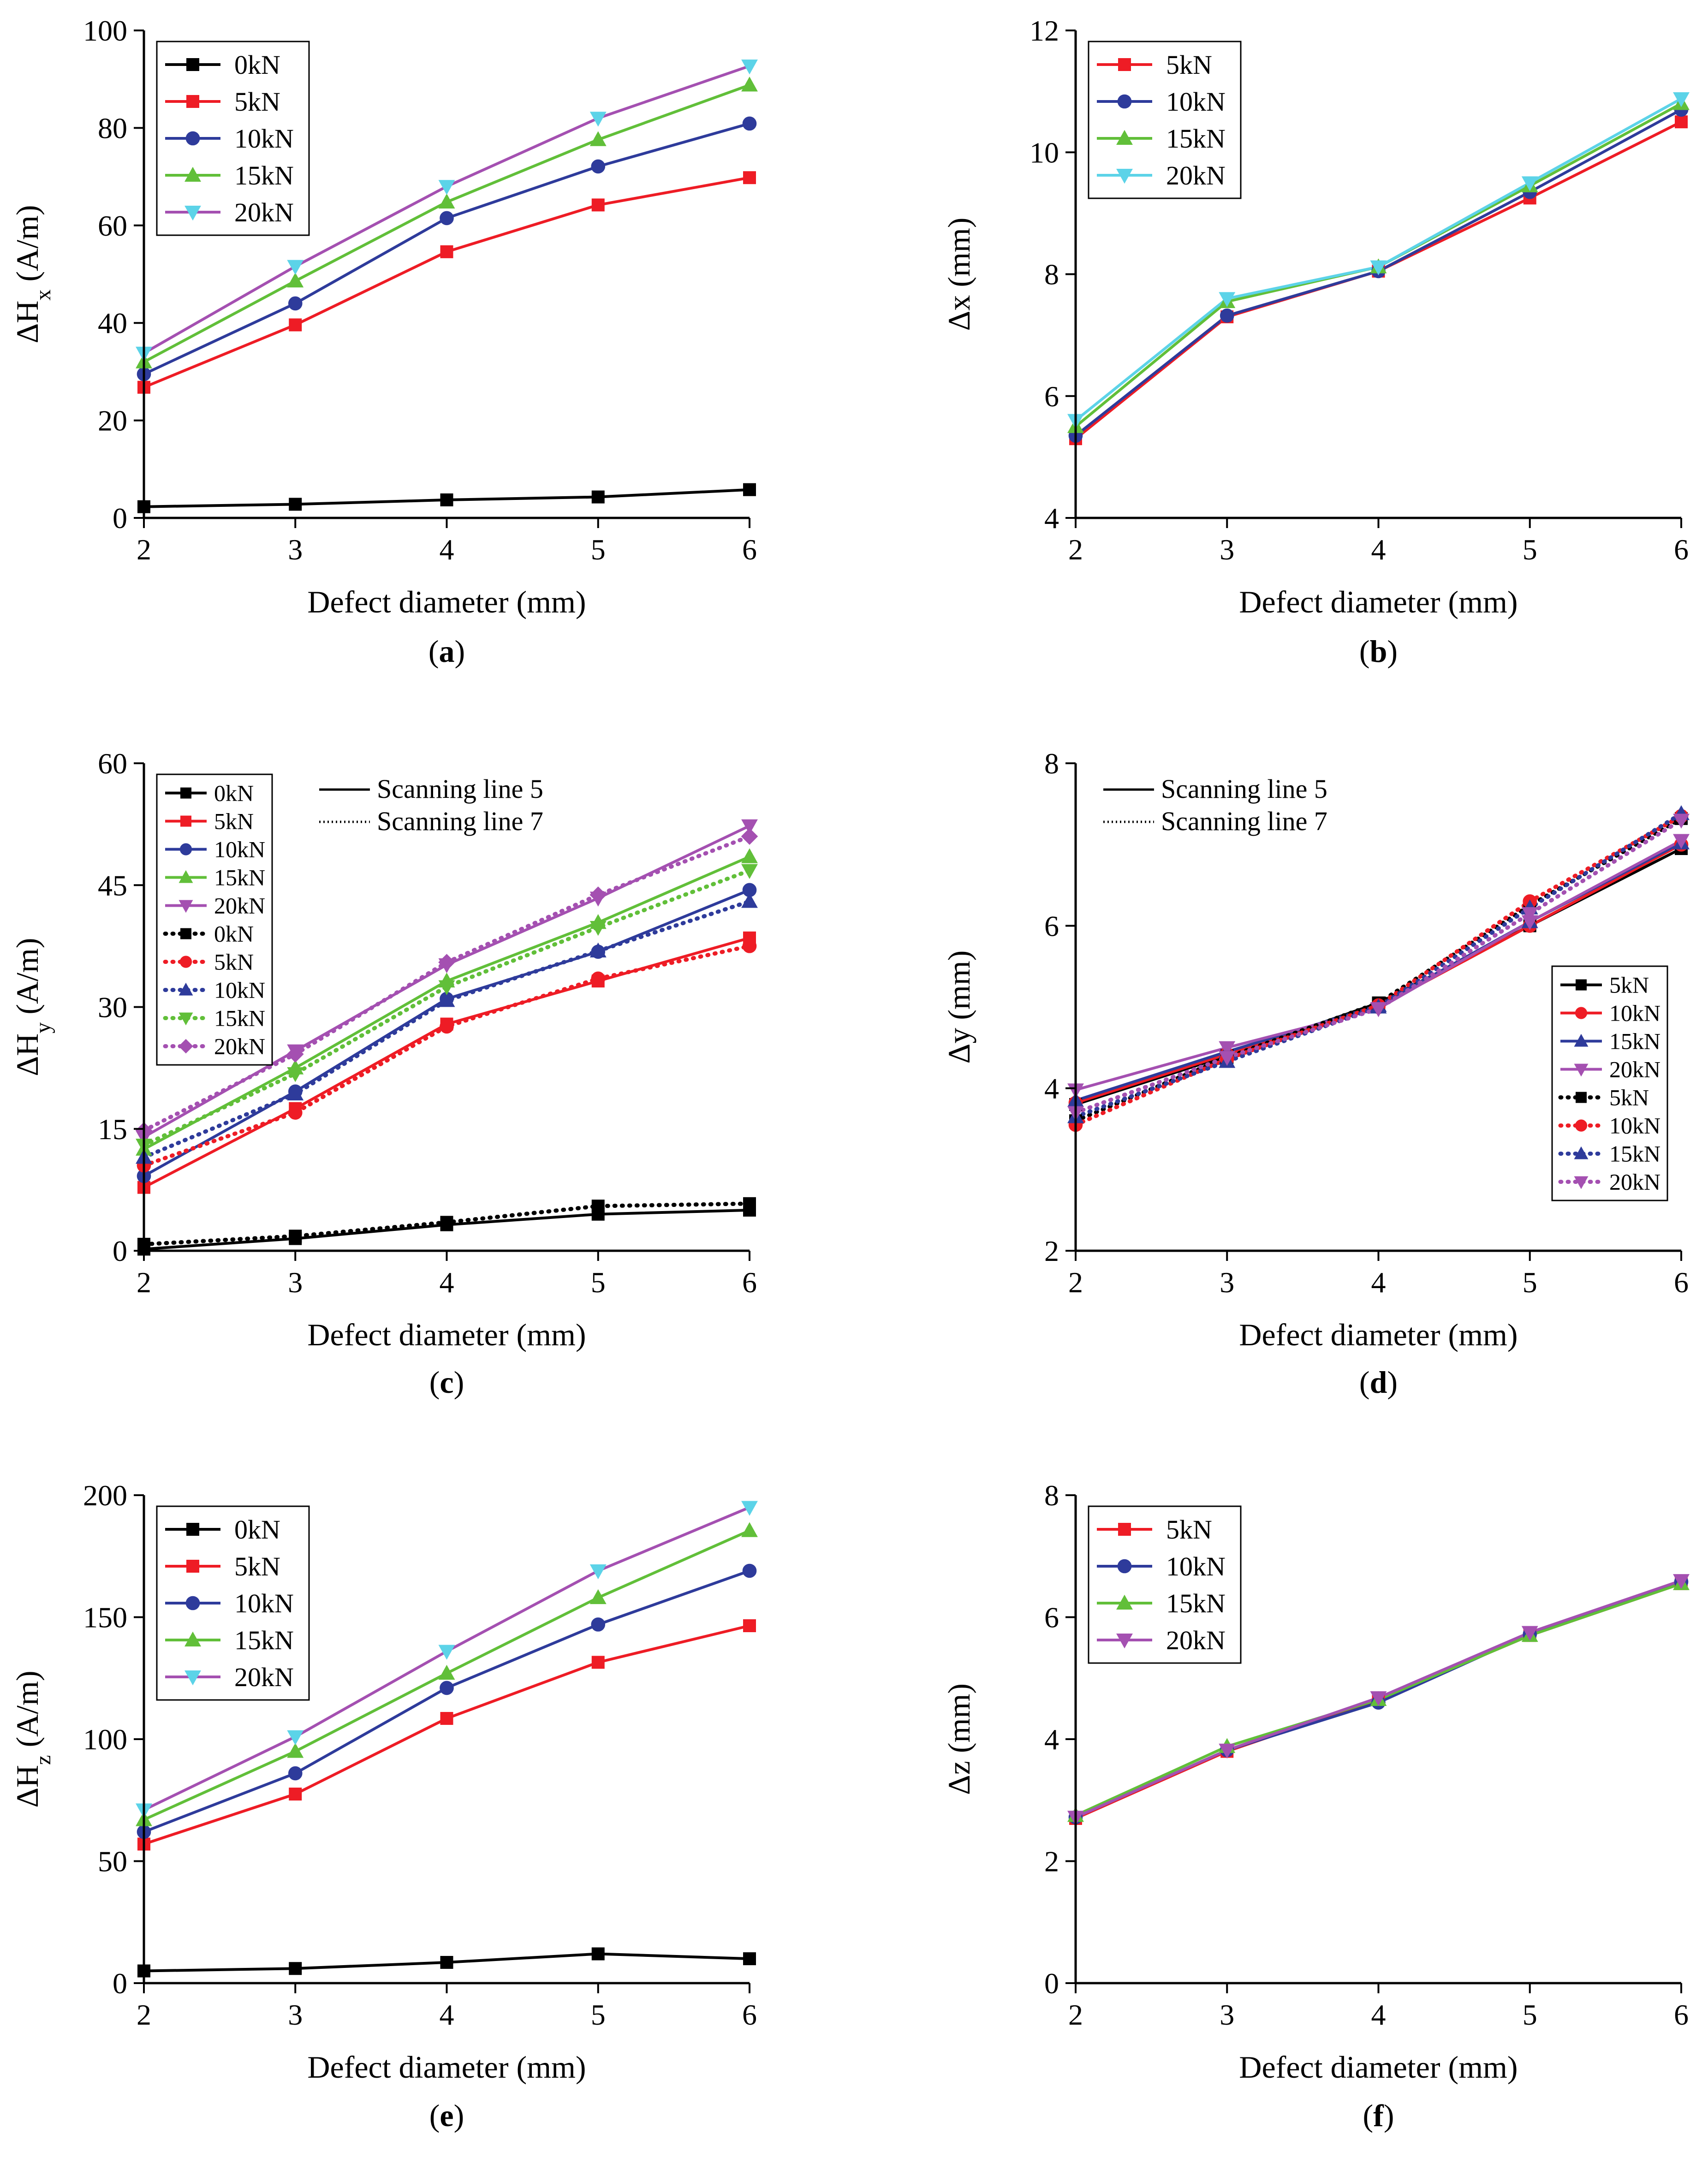 The image size is (1708, 2163). I want to click on legend-label-a-2: 10kN, so click(264, 139).